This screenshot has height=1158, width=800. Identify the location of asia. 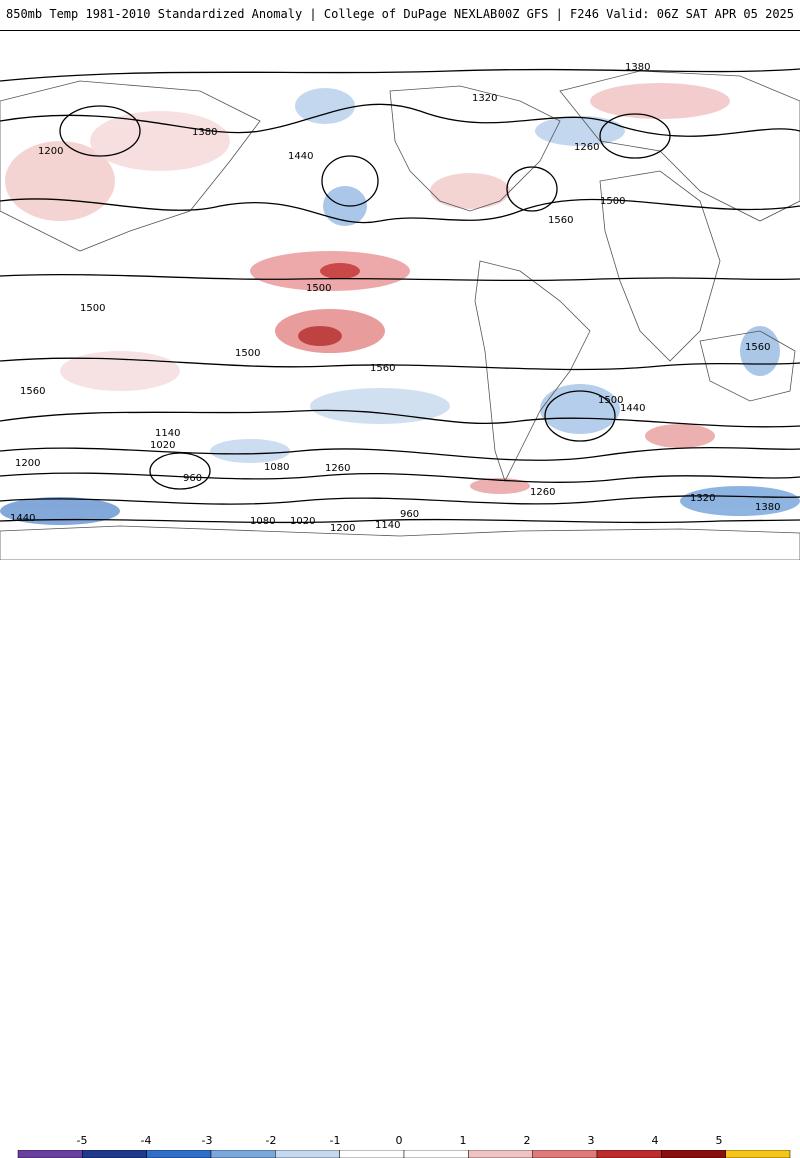
(130, 166).